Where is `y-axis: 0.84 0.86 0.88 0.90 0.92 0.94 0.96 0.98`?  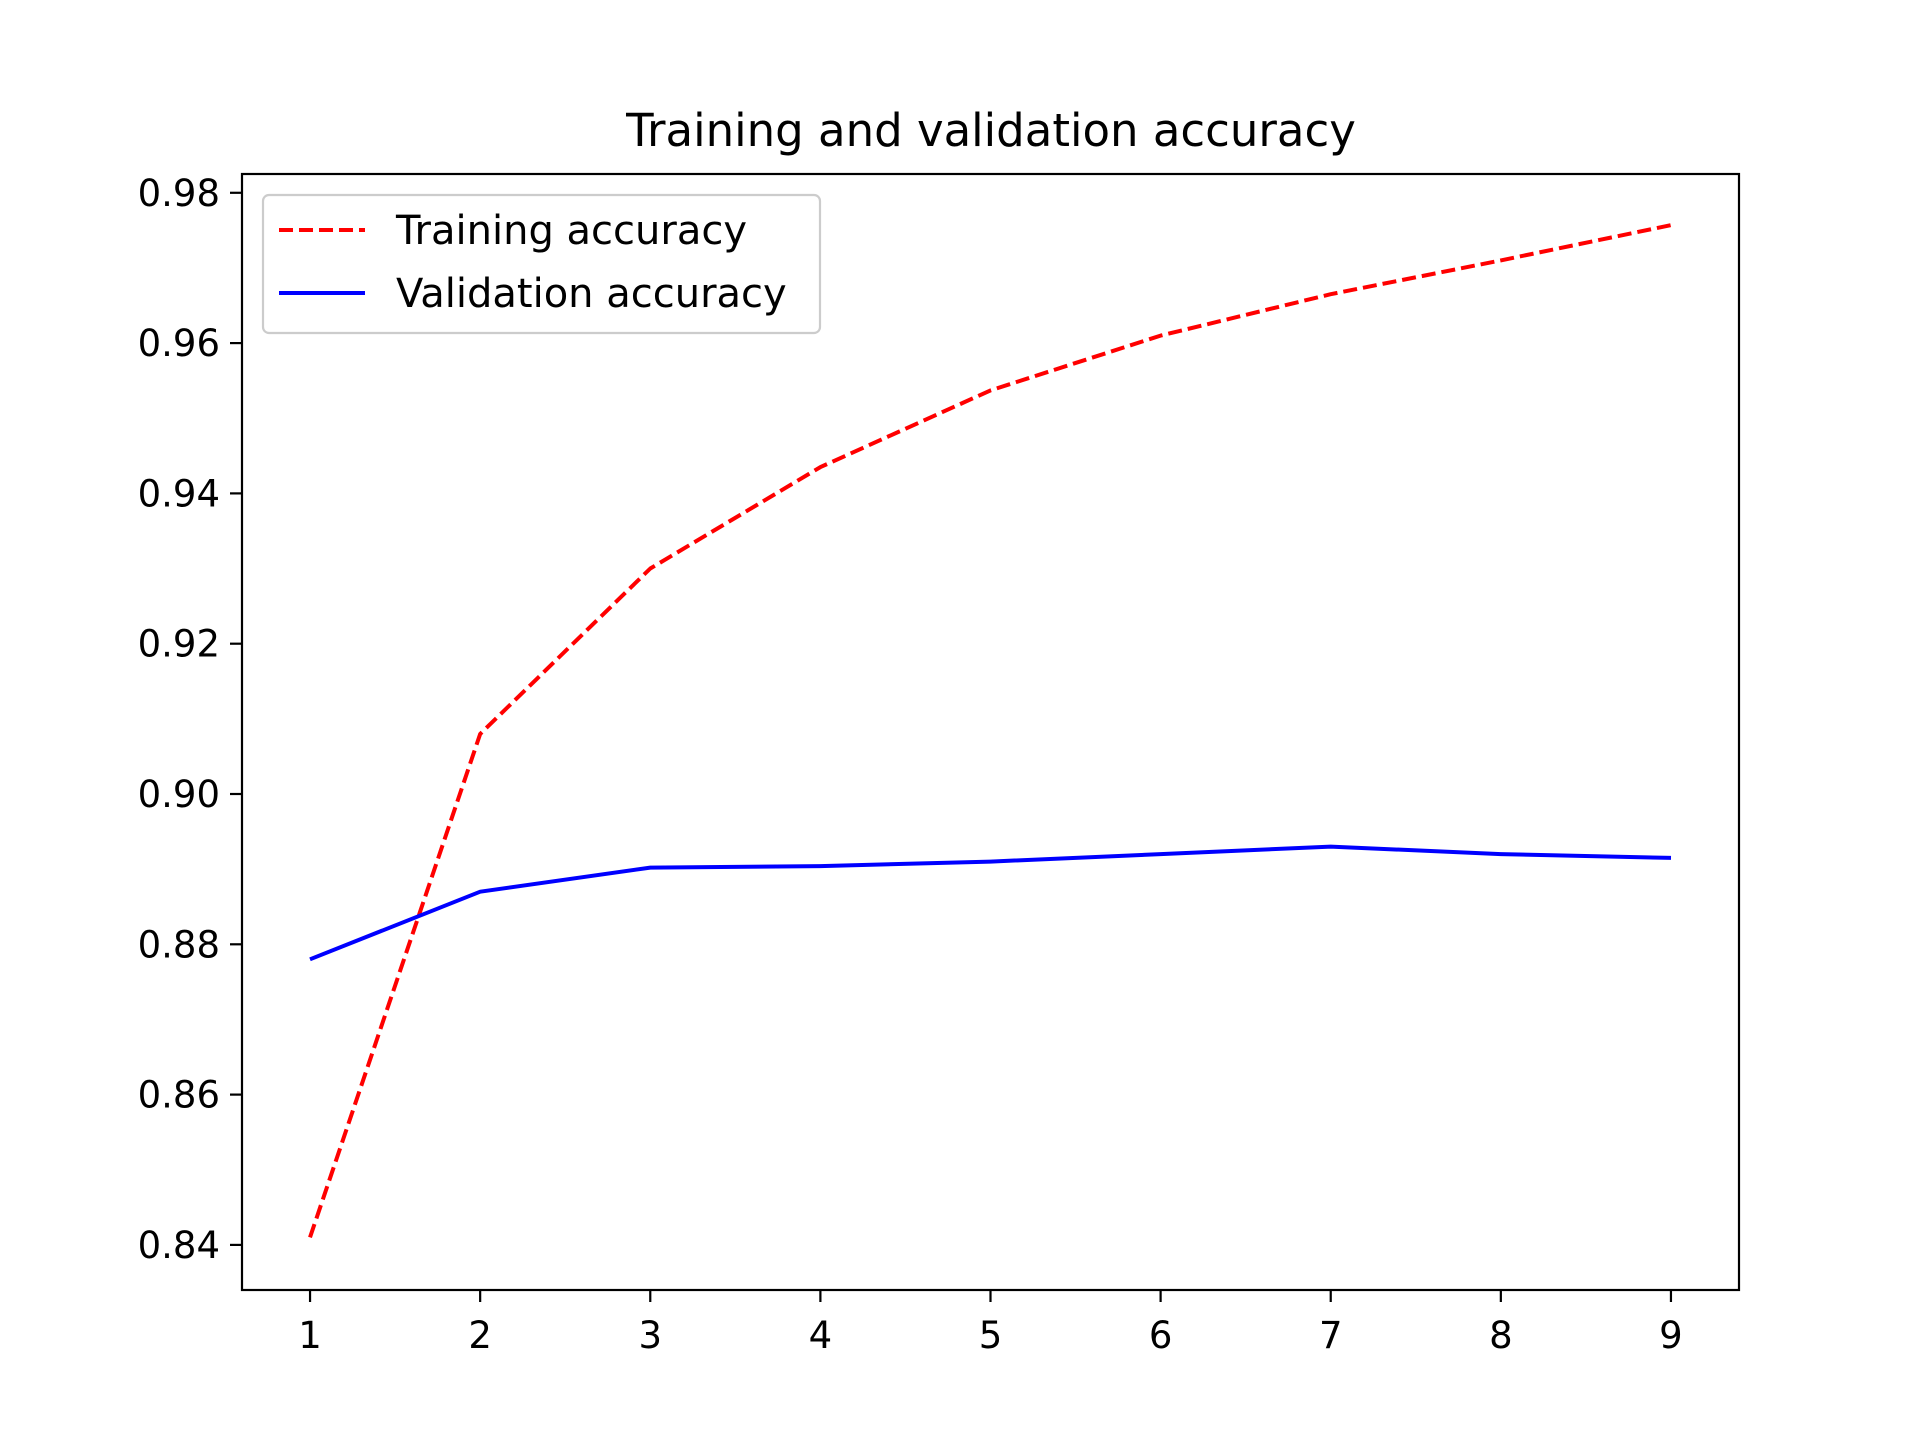 y-axis: 0.84 0.86 0.88 0.90 0.92 0.94 0.96 0.98 is located at coordinates (190, 719).